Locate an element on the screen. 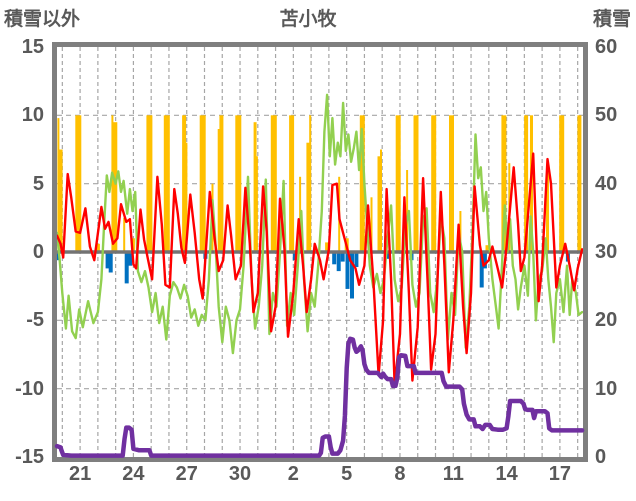  left-axis-tick-label: 0 is located at coordinates (38, 252).